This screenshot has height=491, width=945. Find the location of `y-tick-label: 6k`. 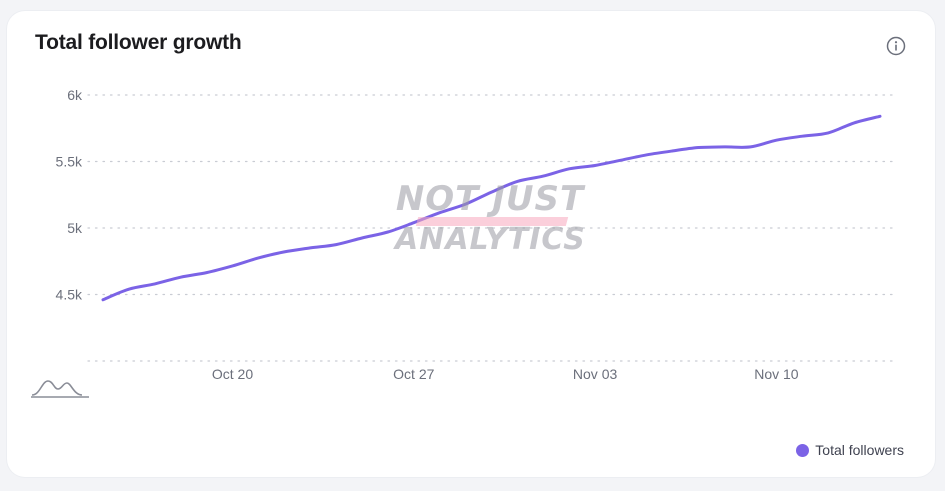

y-tick-label: 6k is located at coordinates (75, 95).